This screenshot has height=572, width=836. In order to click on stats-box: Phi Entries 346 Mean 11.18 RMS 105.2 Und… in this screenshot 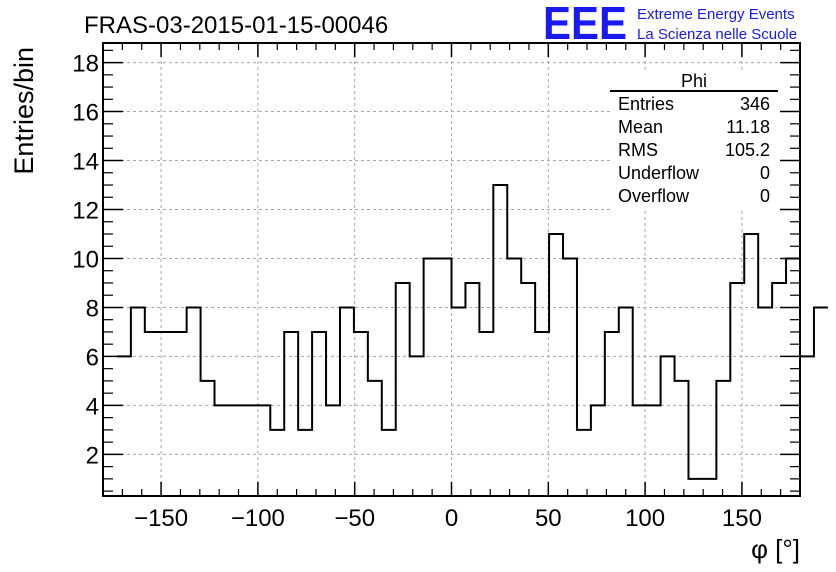, I will do `click(694, 140)`.